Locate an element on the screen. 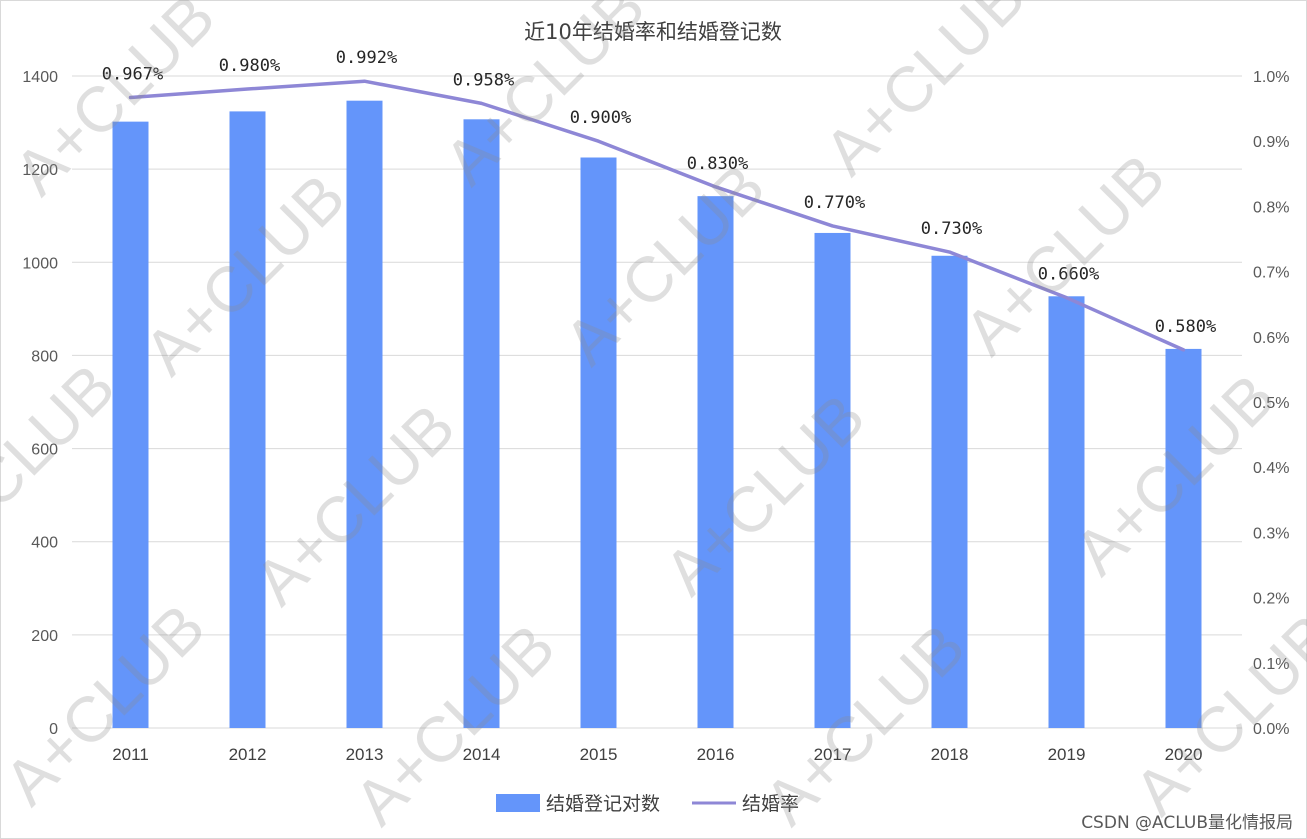 The height and width of the screenshot is (839, 1307). data-label: 0.900% is located at coordinates (600, 118).